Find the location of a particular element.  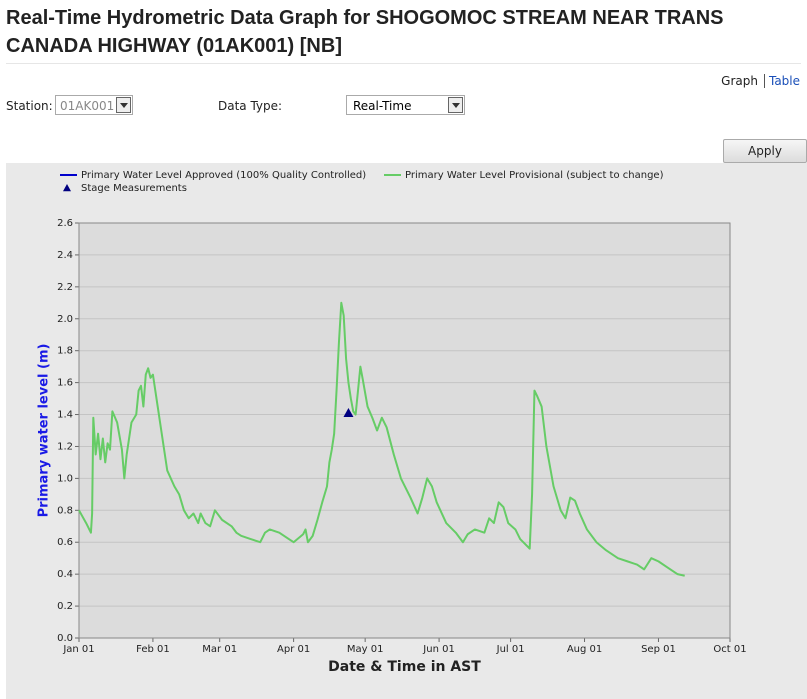

x-tick-label: Jul 01 is located at coordinates (510, 649).